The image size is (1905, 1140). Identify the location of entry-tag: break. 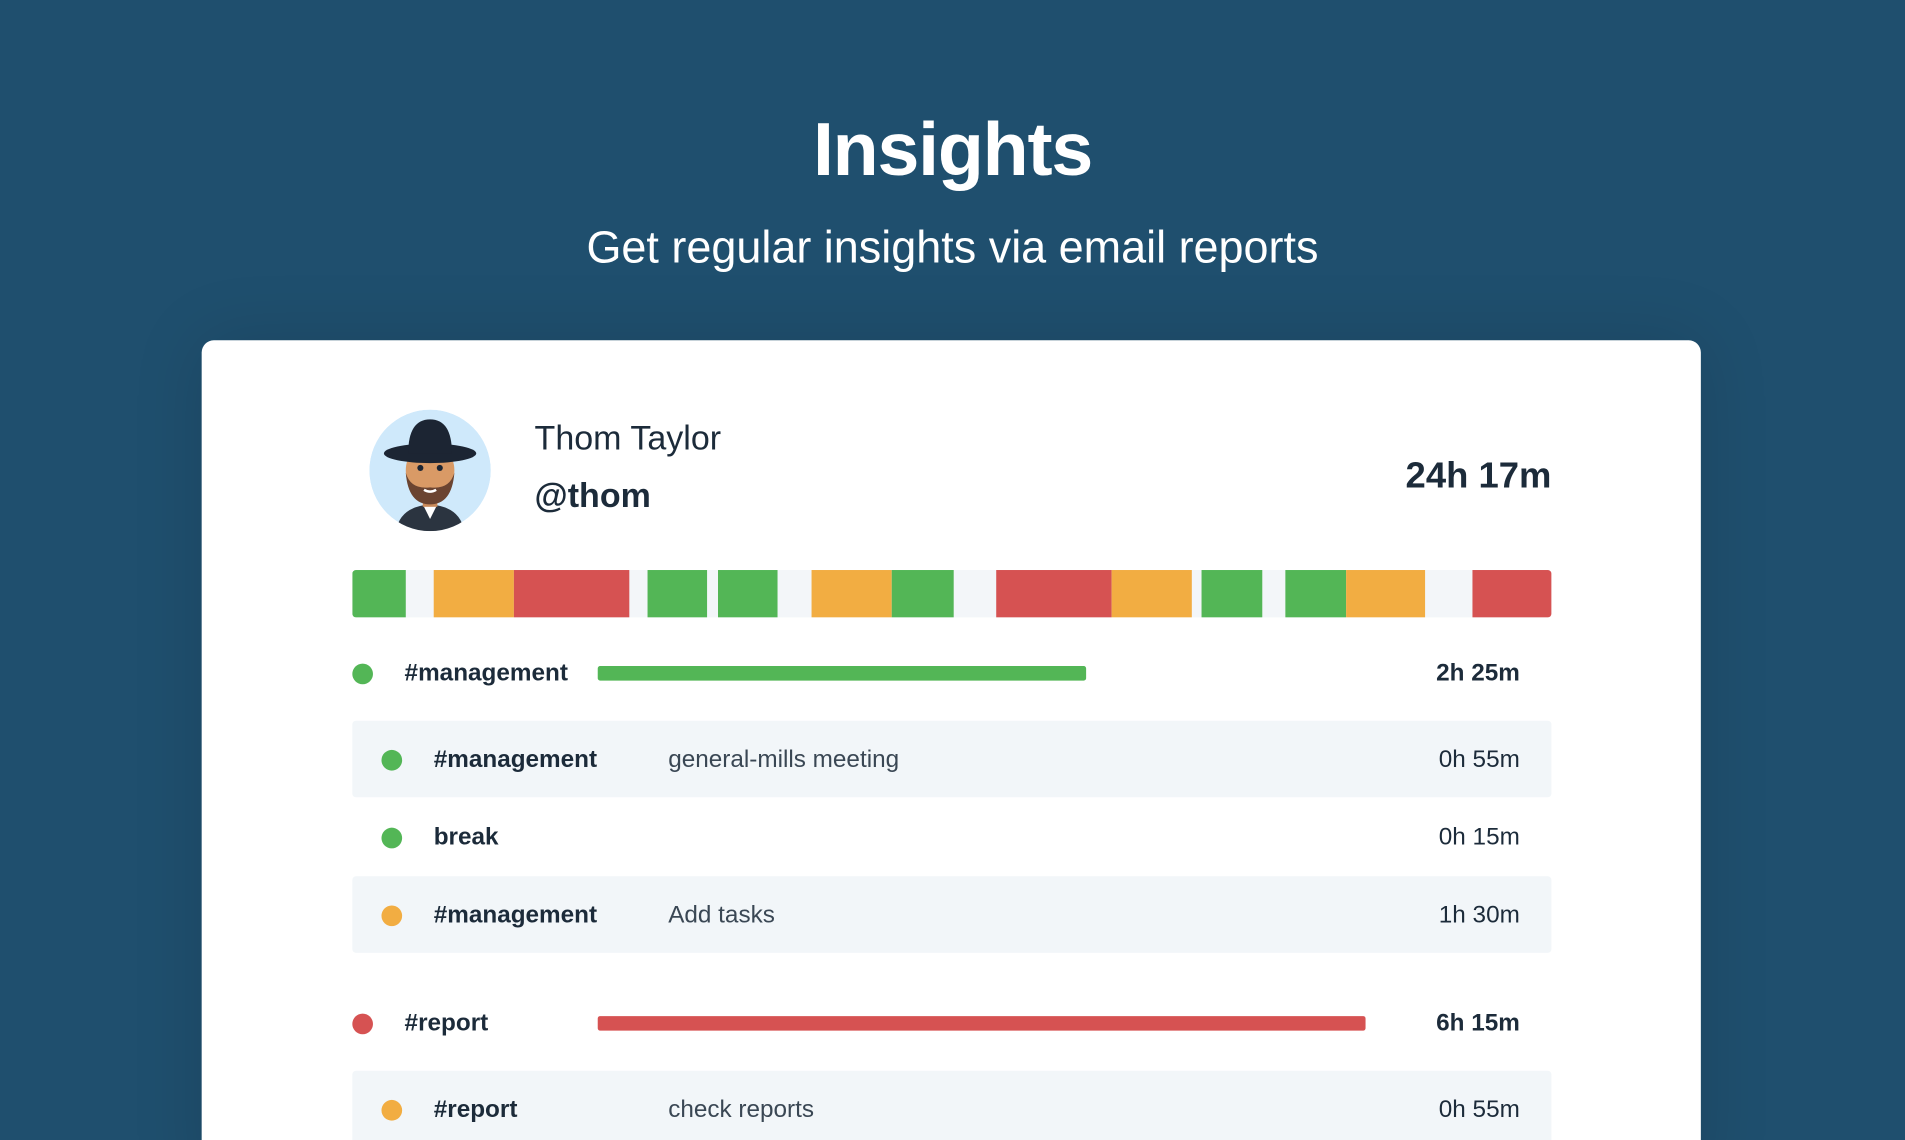
(466, 837).